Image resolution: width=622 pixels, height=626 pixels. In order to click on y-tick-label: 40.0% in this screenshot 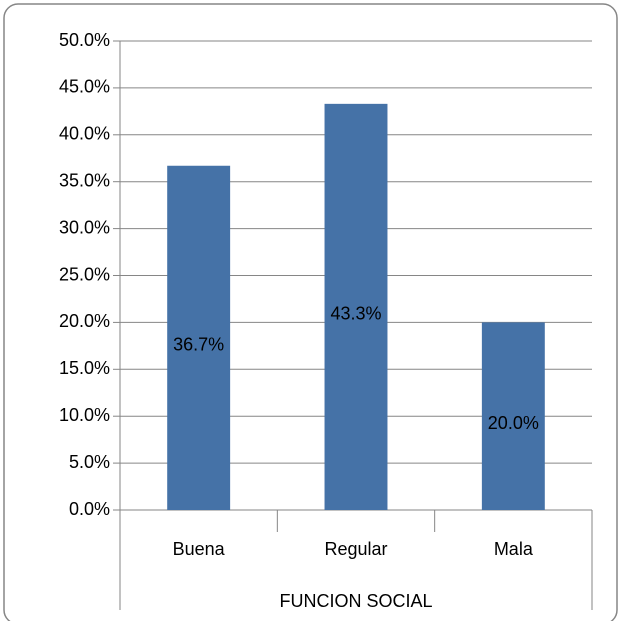, I will do `click(84, 134)`.